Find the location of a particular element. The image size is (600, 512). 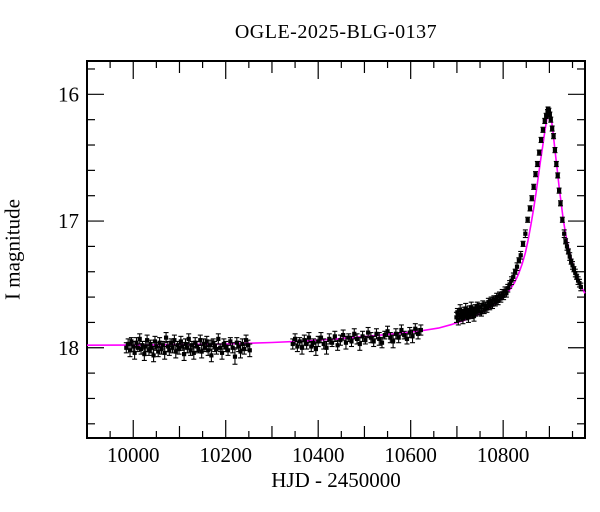

y-tick-label: 16 is located at coordinates (68, 94).